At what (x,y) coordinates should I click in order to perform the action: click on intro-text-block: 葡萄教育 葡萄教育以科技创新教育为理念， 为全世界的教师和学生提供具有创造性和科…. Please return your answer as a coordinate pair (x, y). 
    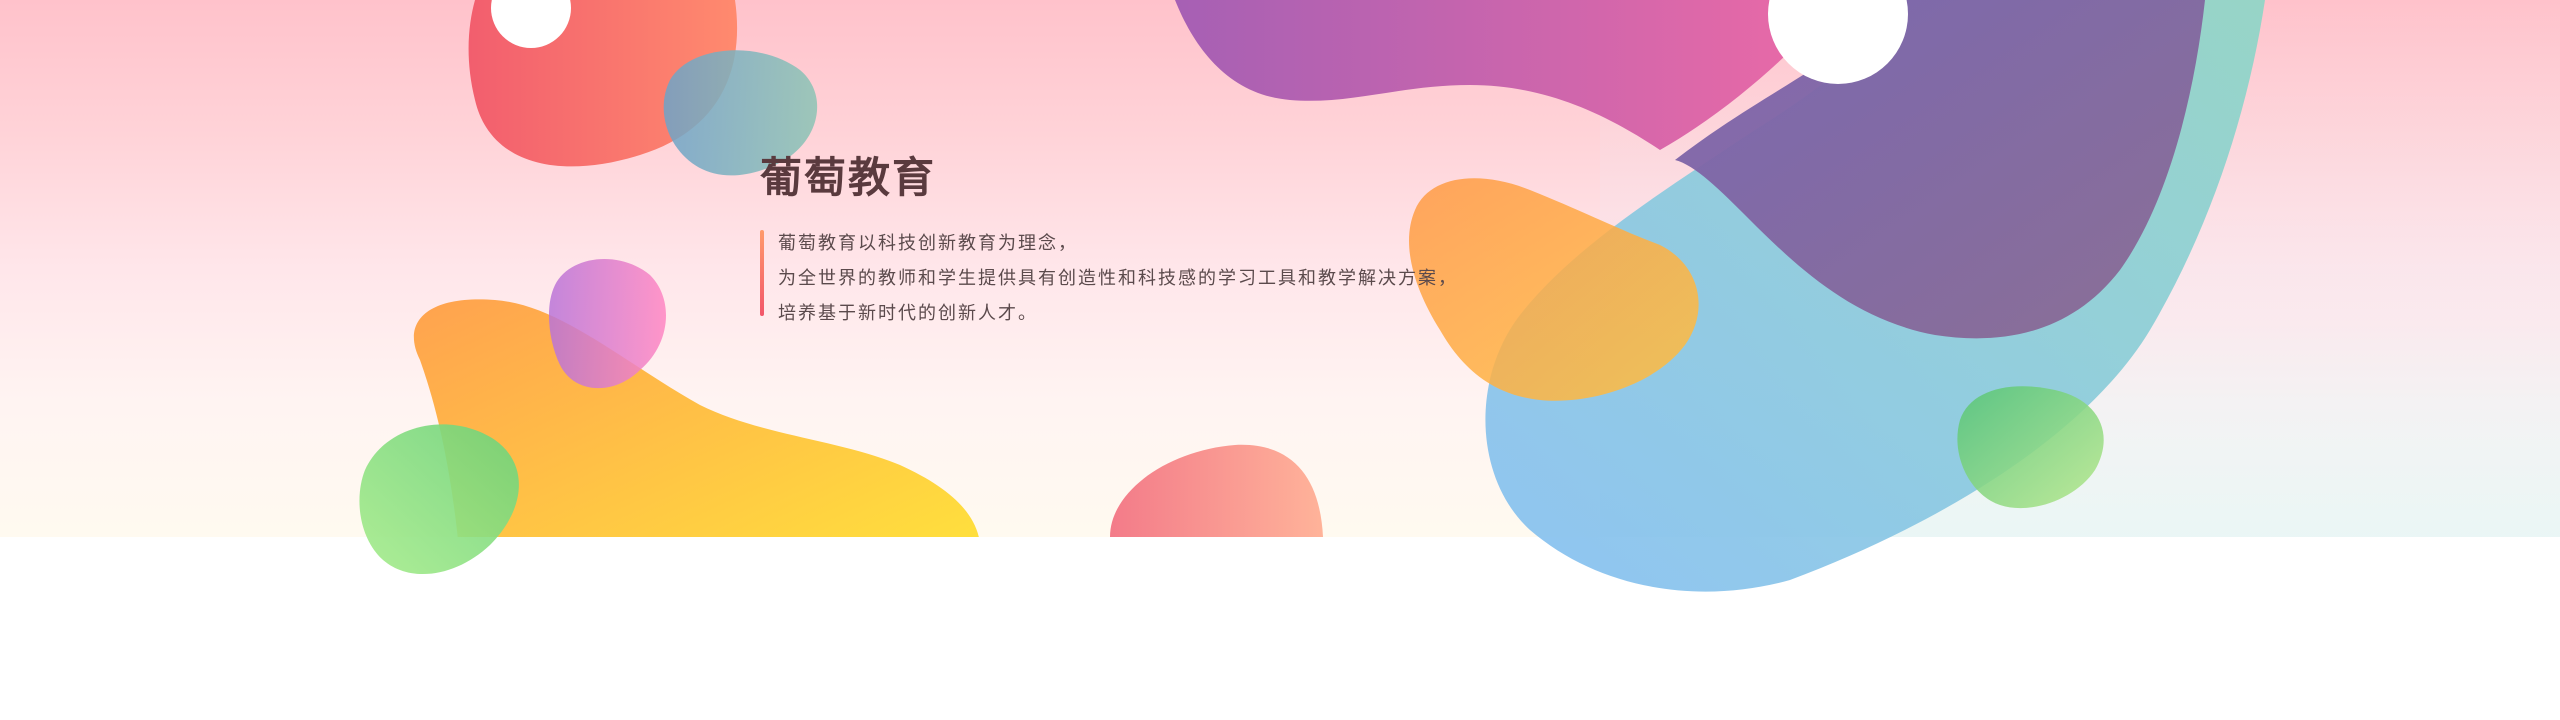
    Looking at the image, I should click on (1160, 240).